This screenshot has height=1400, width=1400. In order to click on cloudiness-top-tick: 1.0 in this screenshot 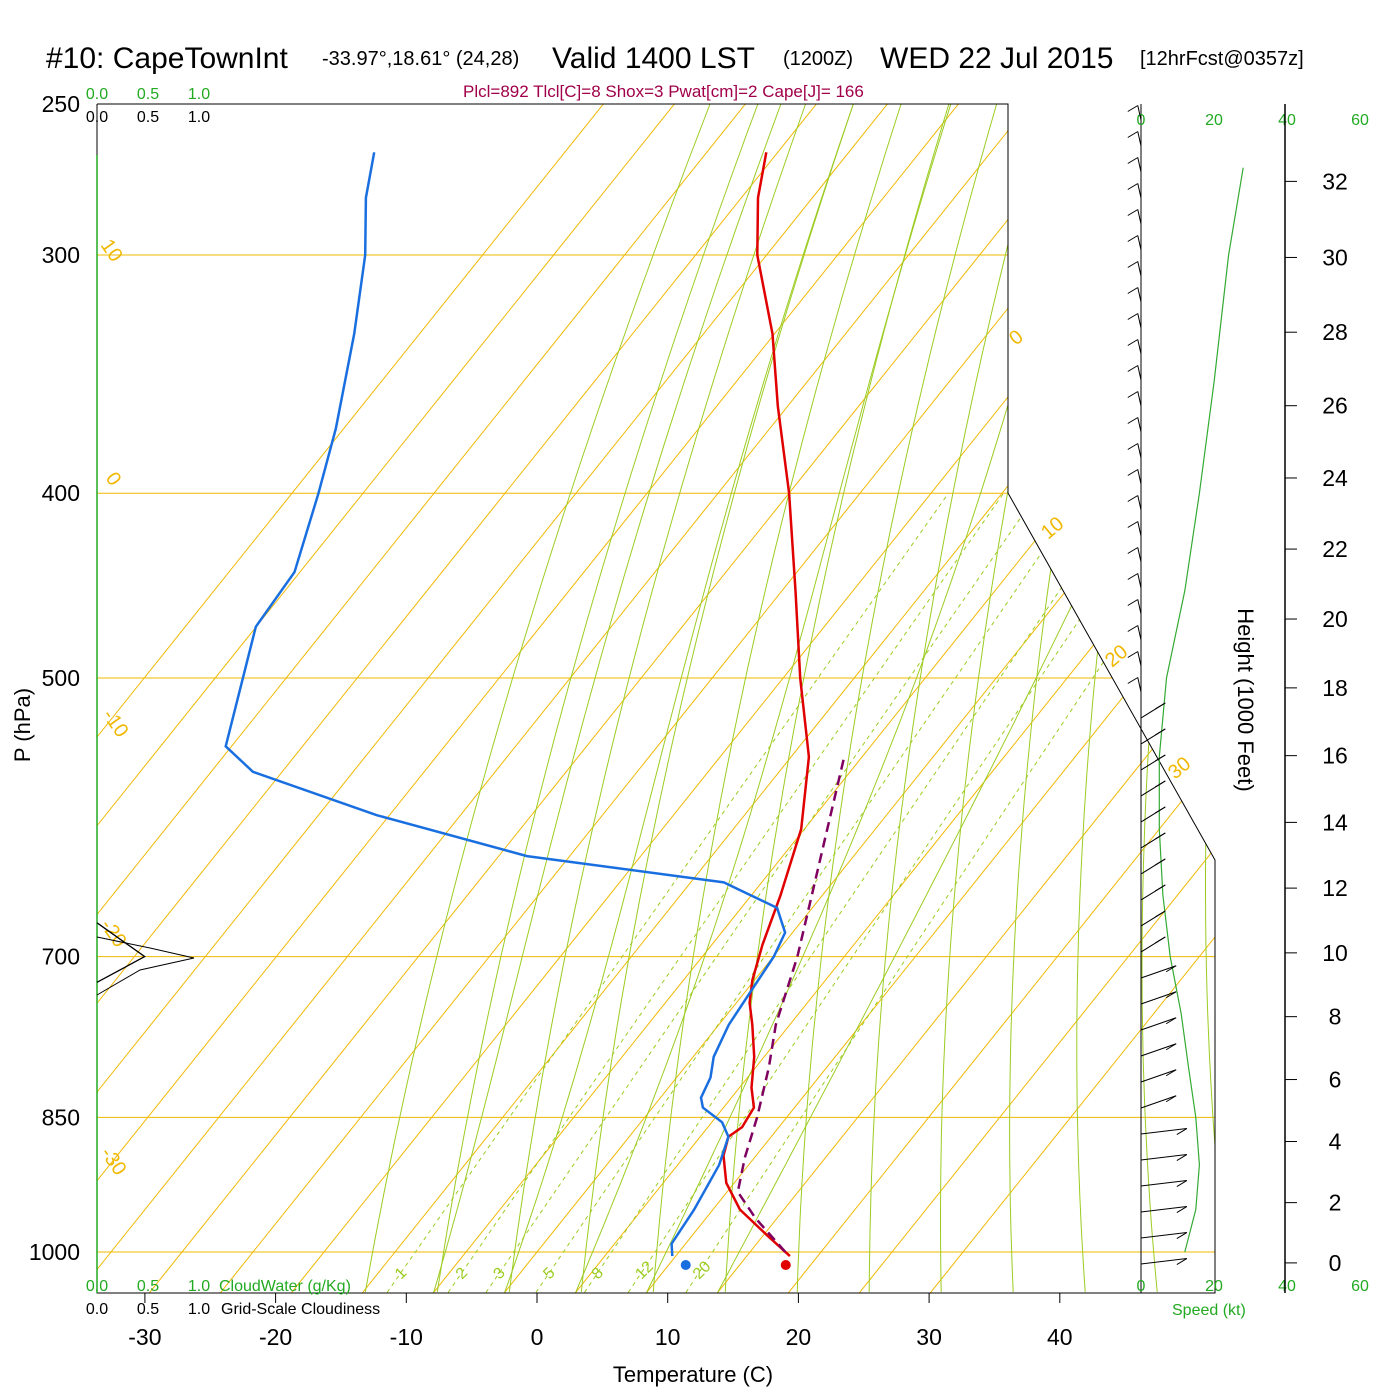, I will do `click(199, 117)`.